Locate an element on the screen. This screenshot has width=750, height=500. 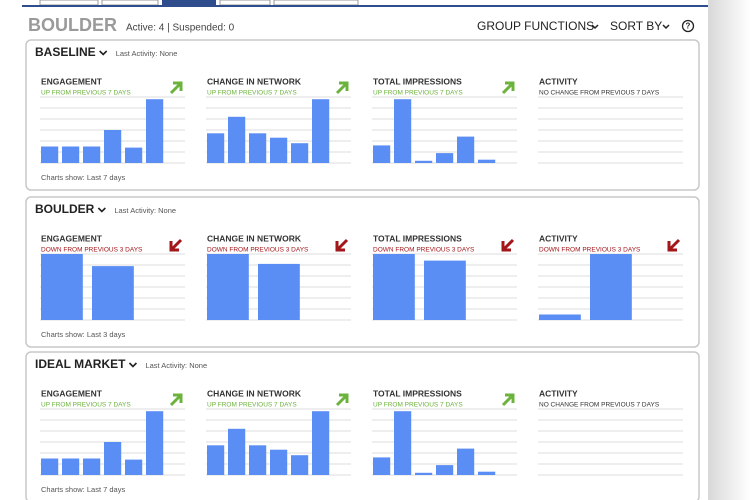
menu: SORT BY is located at coordinates (636, 26).